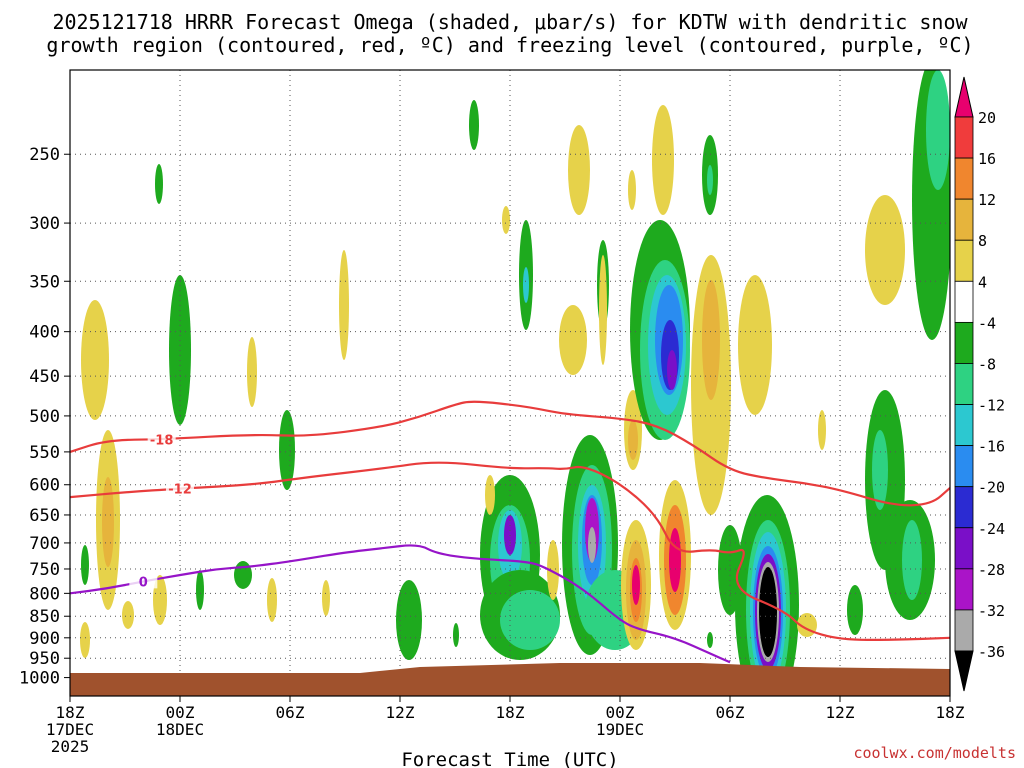 The width and height of the screenshot is (1024, 768). I want to click on contour-label: 0, so click(143, 582).